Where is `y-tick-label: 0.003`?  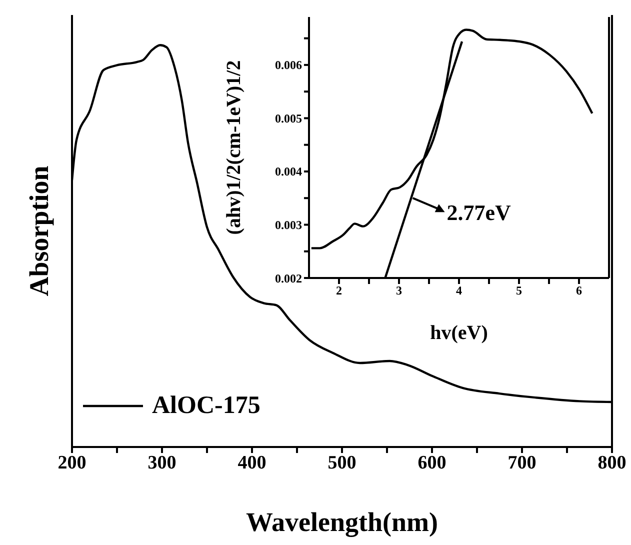 y-tick-label: 0.003 is located at coordinates (288, 225).